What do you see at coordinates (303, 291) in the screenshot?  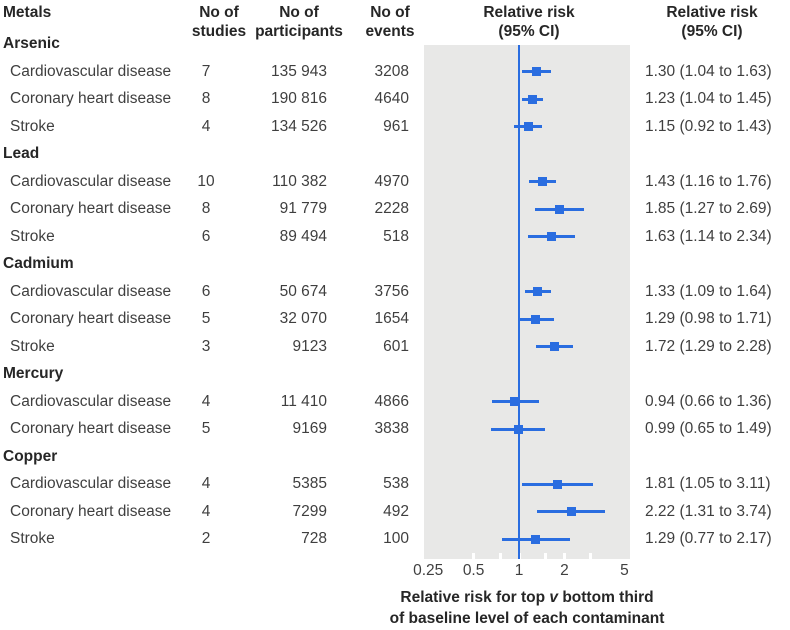 I see `participants-count: 50 674` at bounding box center [303, 291].